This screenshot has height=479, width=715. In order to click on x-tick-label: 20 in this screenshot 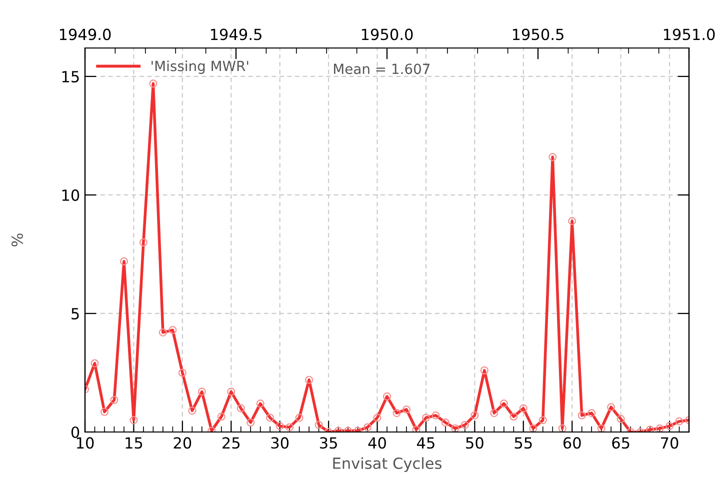, I will do `click(183, 443)`.